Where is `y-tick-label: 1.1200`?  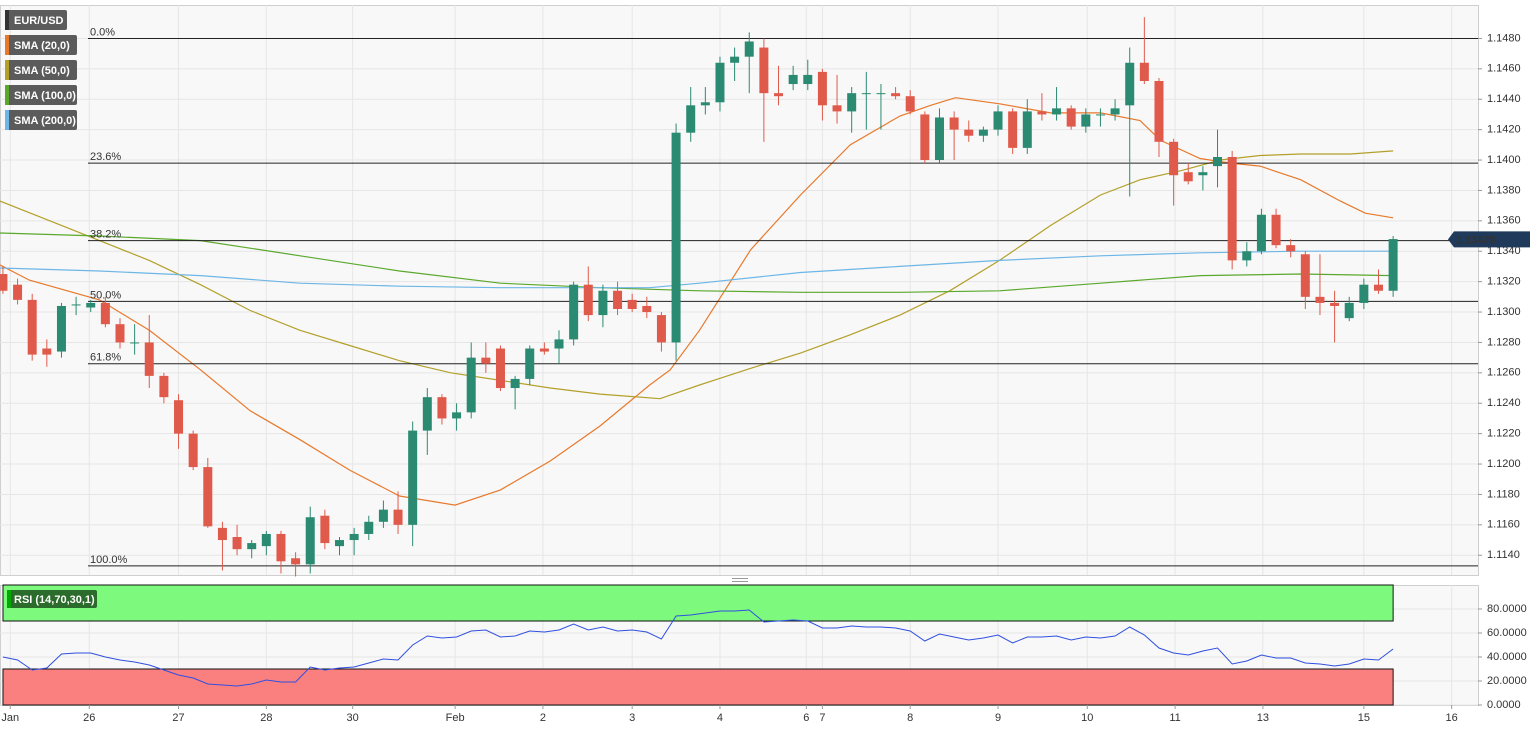 y-tick-label: 1.1200 is located at coordinates (1504, 464).